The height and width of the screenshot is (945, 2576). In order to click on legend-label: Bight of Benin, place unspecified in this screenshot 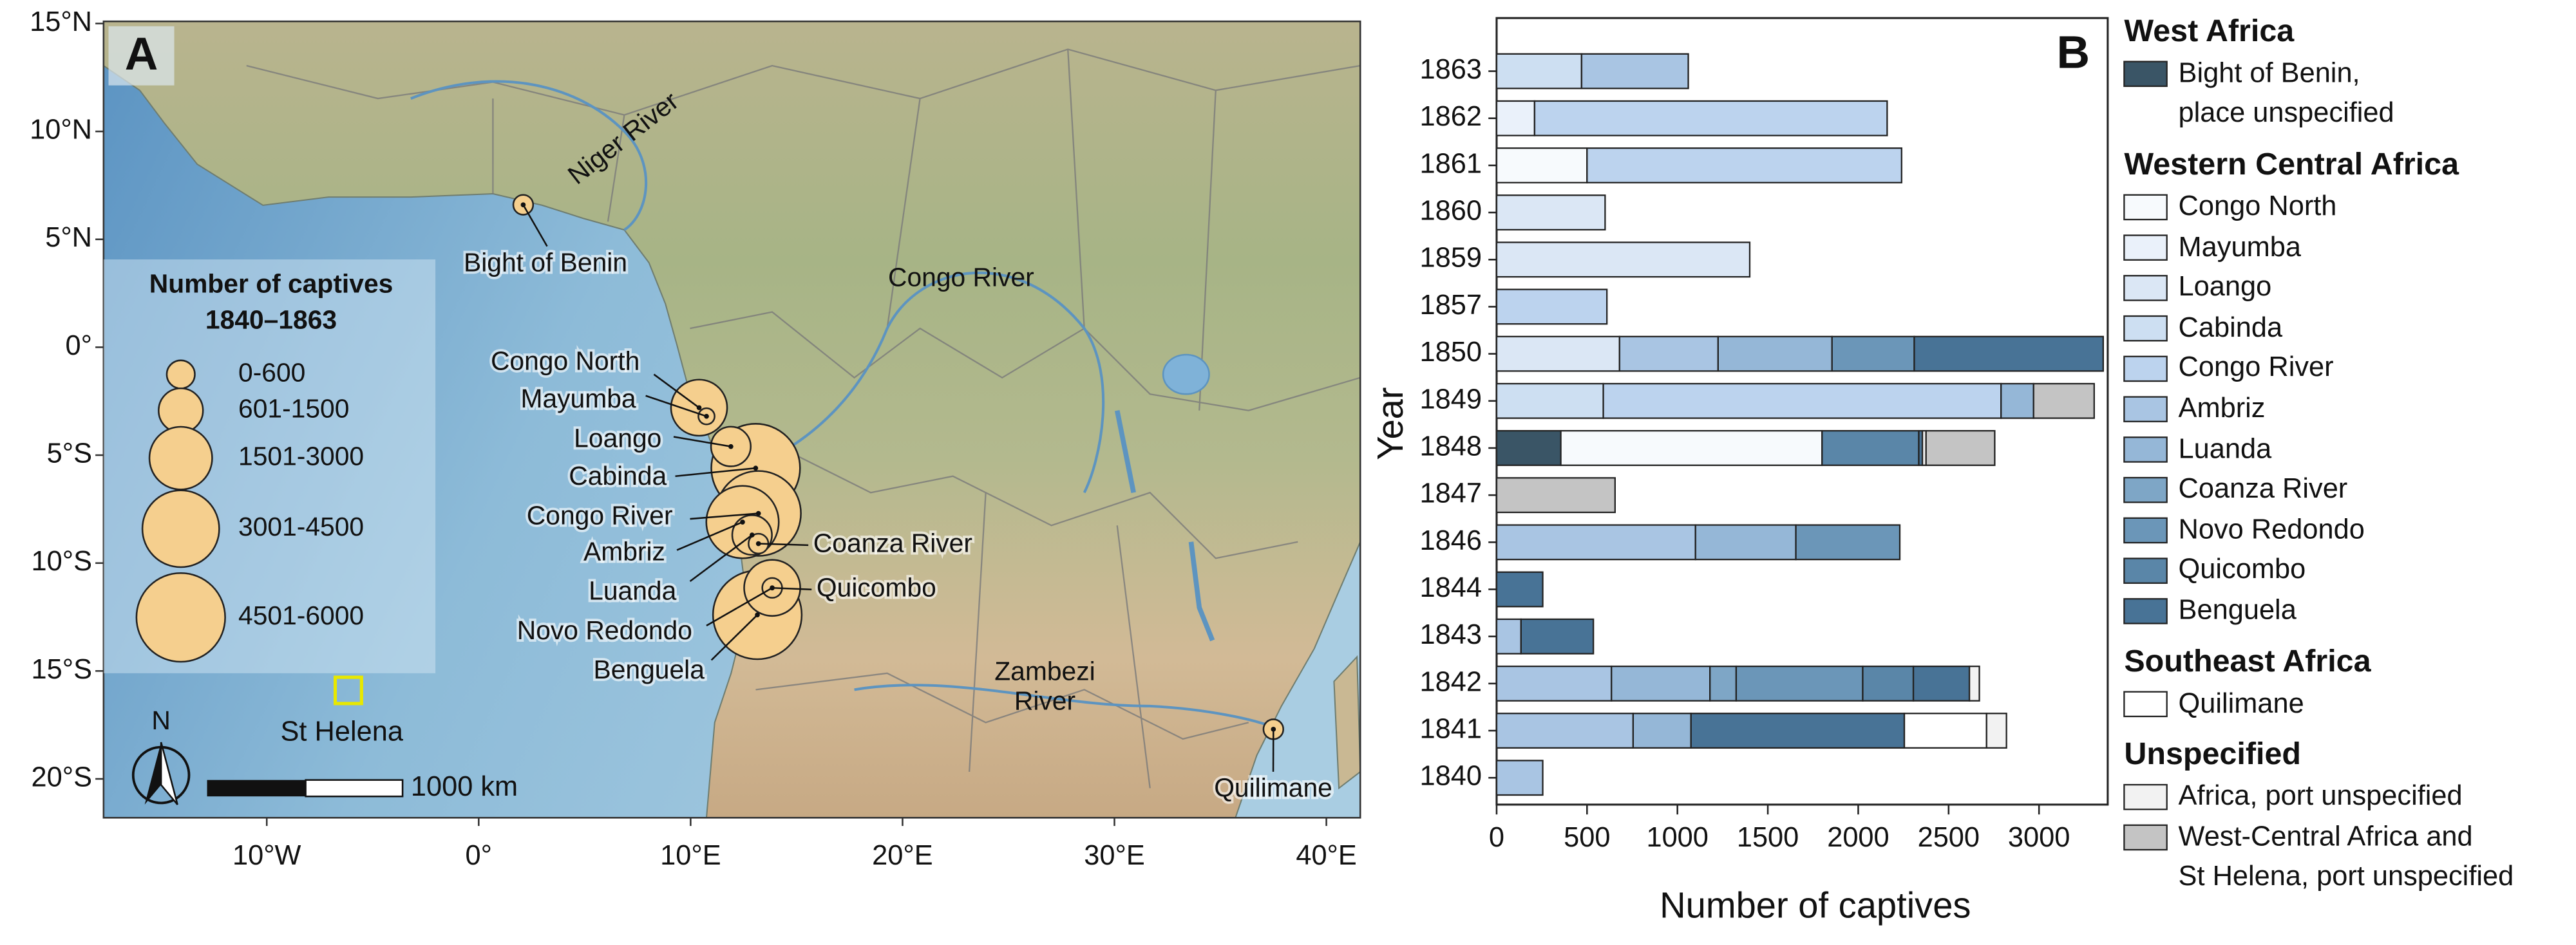, I will do `click(2286, 93)`.